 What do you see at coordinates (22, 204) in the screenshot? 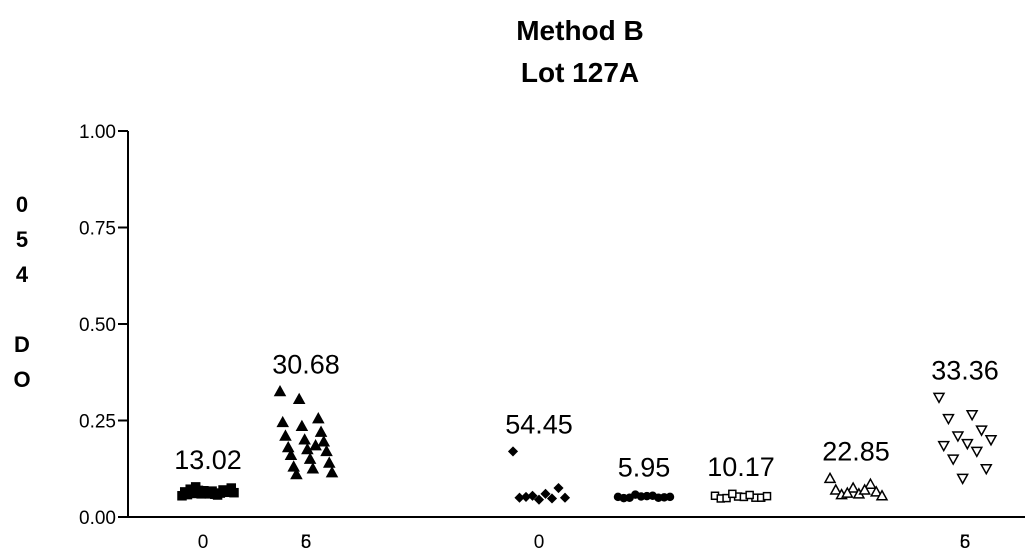
I see `y-label-char: 0` at bounding box center [22, 204].